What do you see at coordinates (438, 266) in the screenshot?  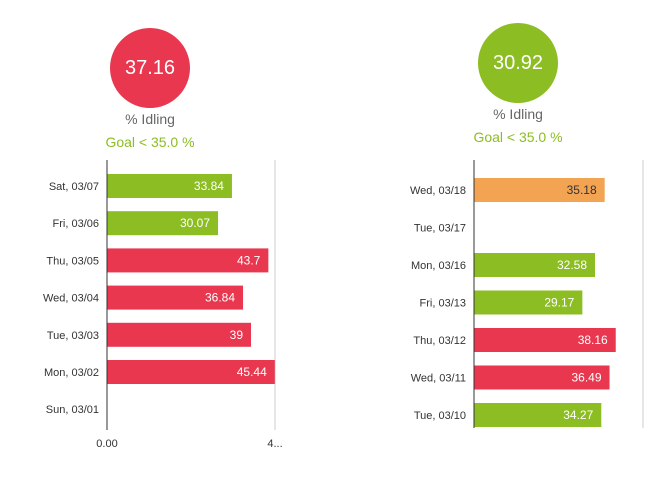 I see `category-label: Mon, 03/16` at bounding box center [438, 266].